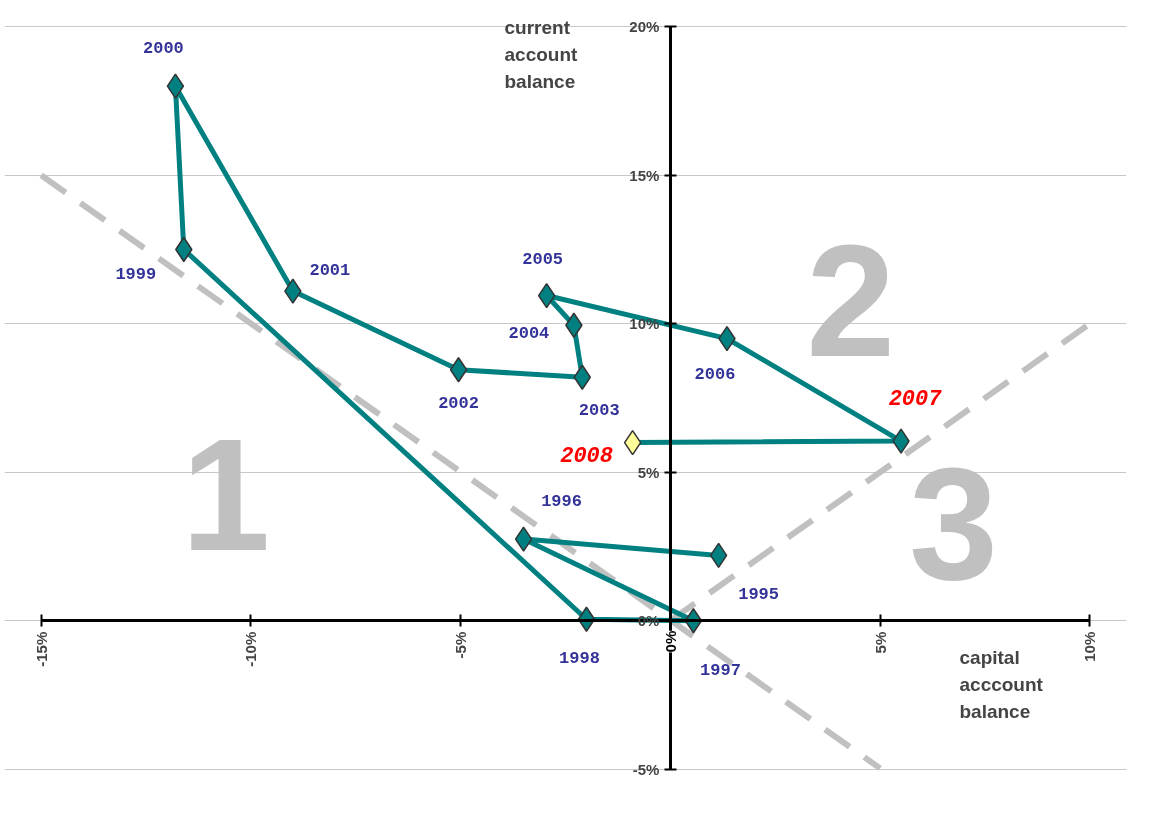 Image resolution: width=1161 pixels, height=827 pixels. Describe the element at coordinates (458, 404) in the screenshot. I see `annotation: 2002` at that location.